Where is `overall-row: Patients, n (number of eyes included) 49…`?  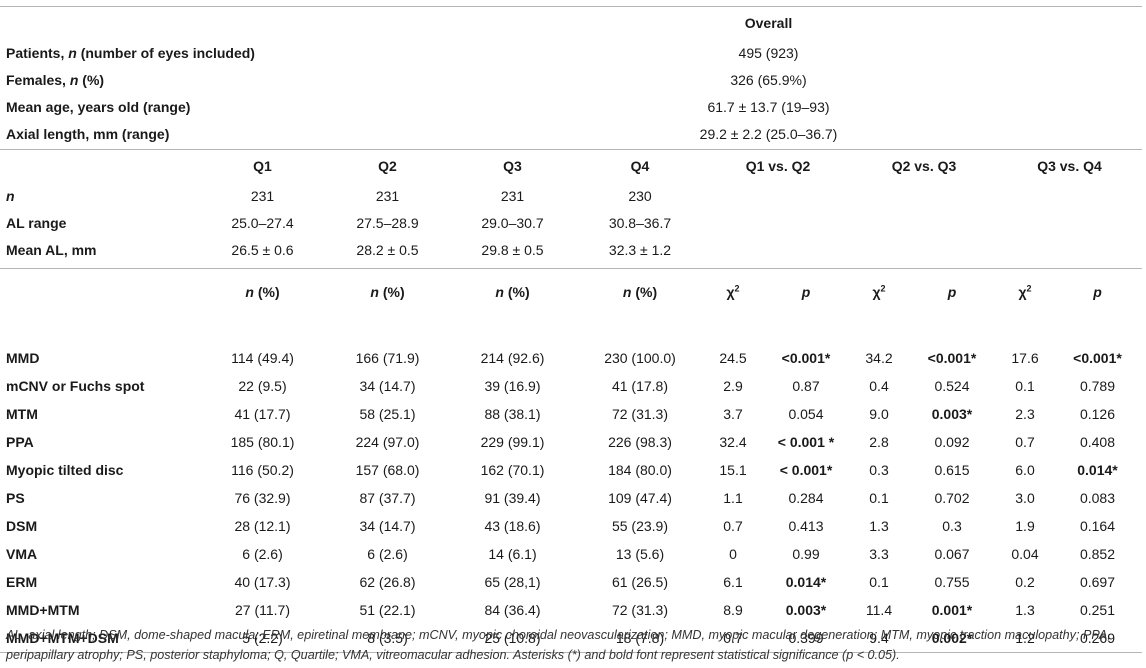
overall-row: Patients, n (number of eyes included) 49… is located at coordinates (571, 53).